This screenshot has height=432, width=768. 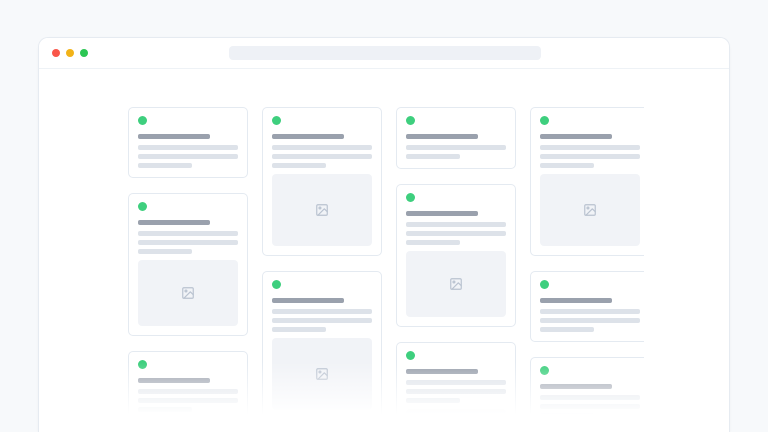 I want to click on traffic-light-group, so click(x=70, y=53).